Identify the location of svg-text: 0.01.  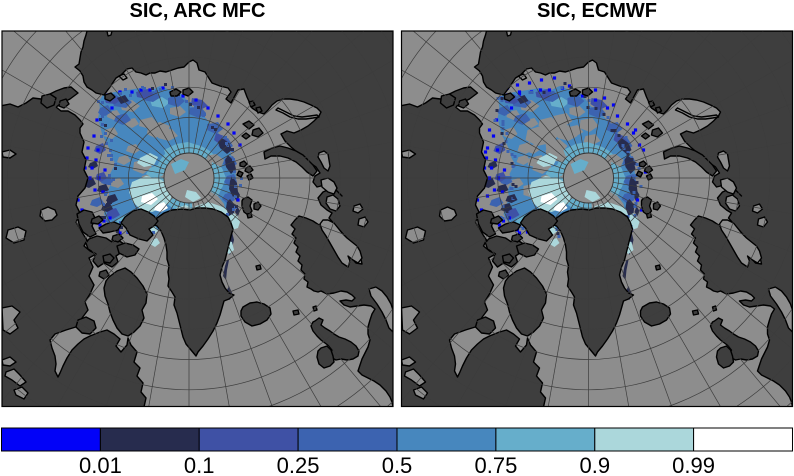
(100, 464).